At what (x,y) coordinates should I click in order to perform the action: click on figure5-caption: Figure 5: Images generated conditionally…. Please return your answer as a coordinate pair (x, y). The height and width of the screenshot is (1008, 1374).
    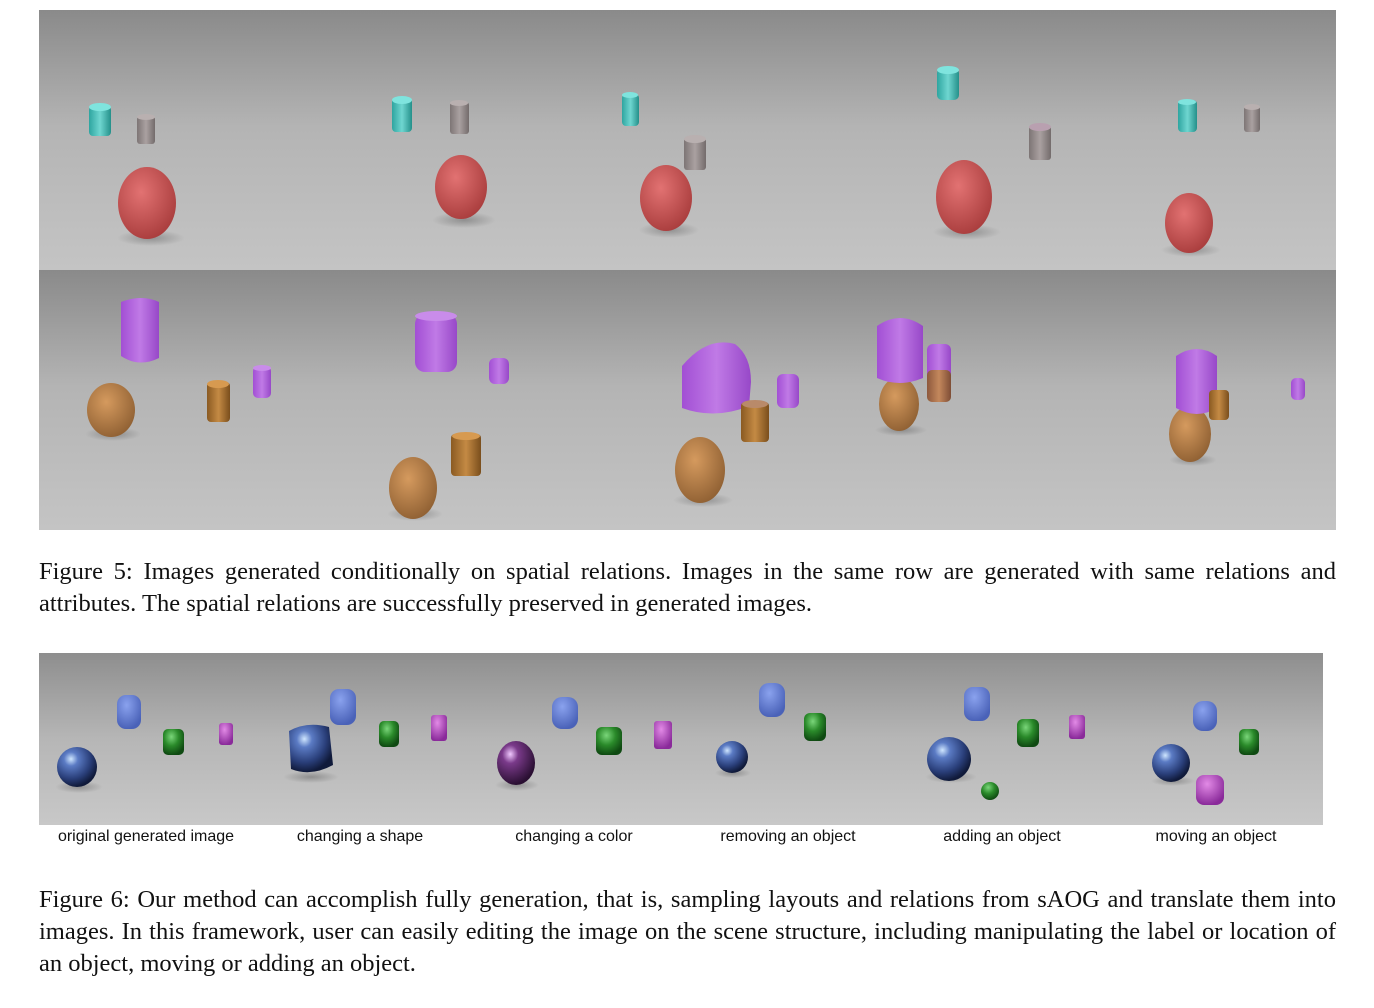
    Looking at the image, I should click on (687, 587).